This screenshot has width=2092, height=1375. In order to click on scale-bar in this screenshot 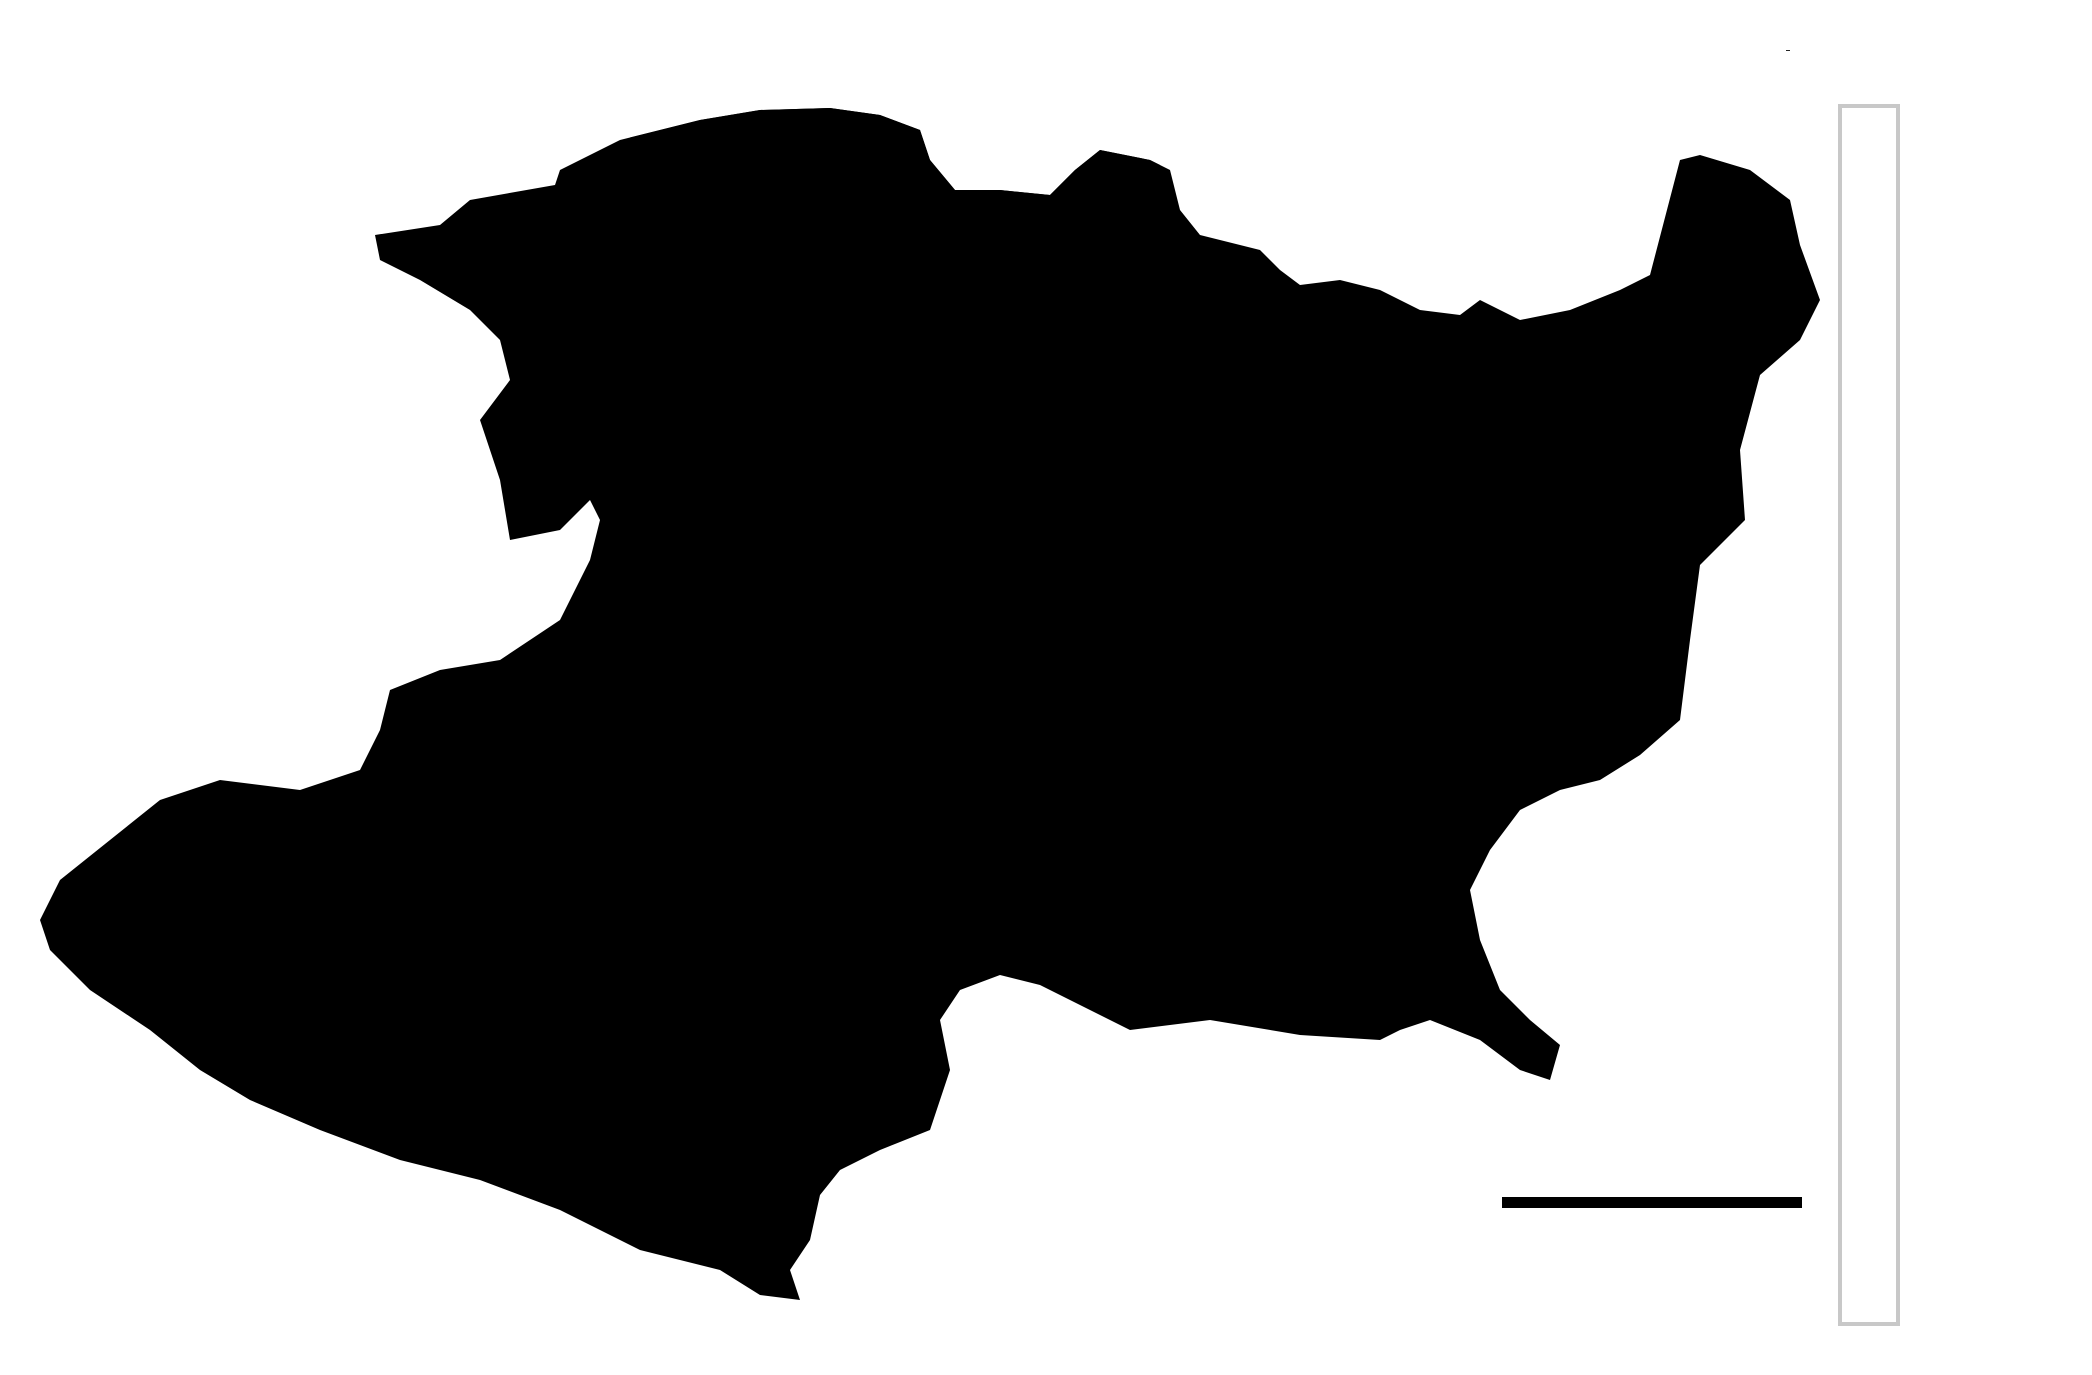, I will do `click(1652, 1202)`.